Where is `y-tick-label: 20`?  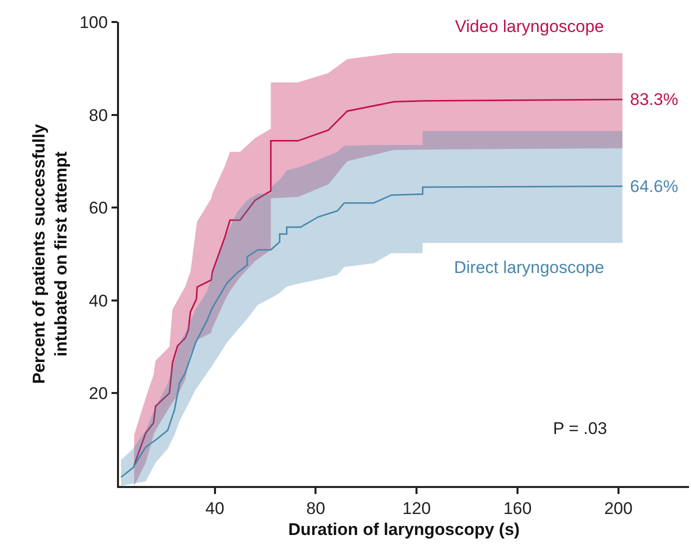
y-tick-label: 20 is located at coordinates (98, 394).